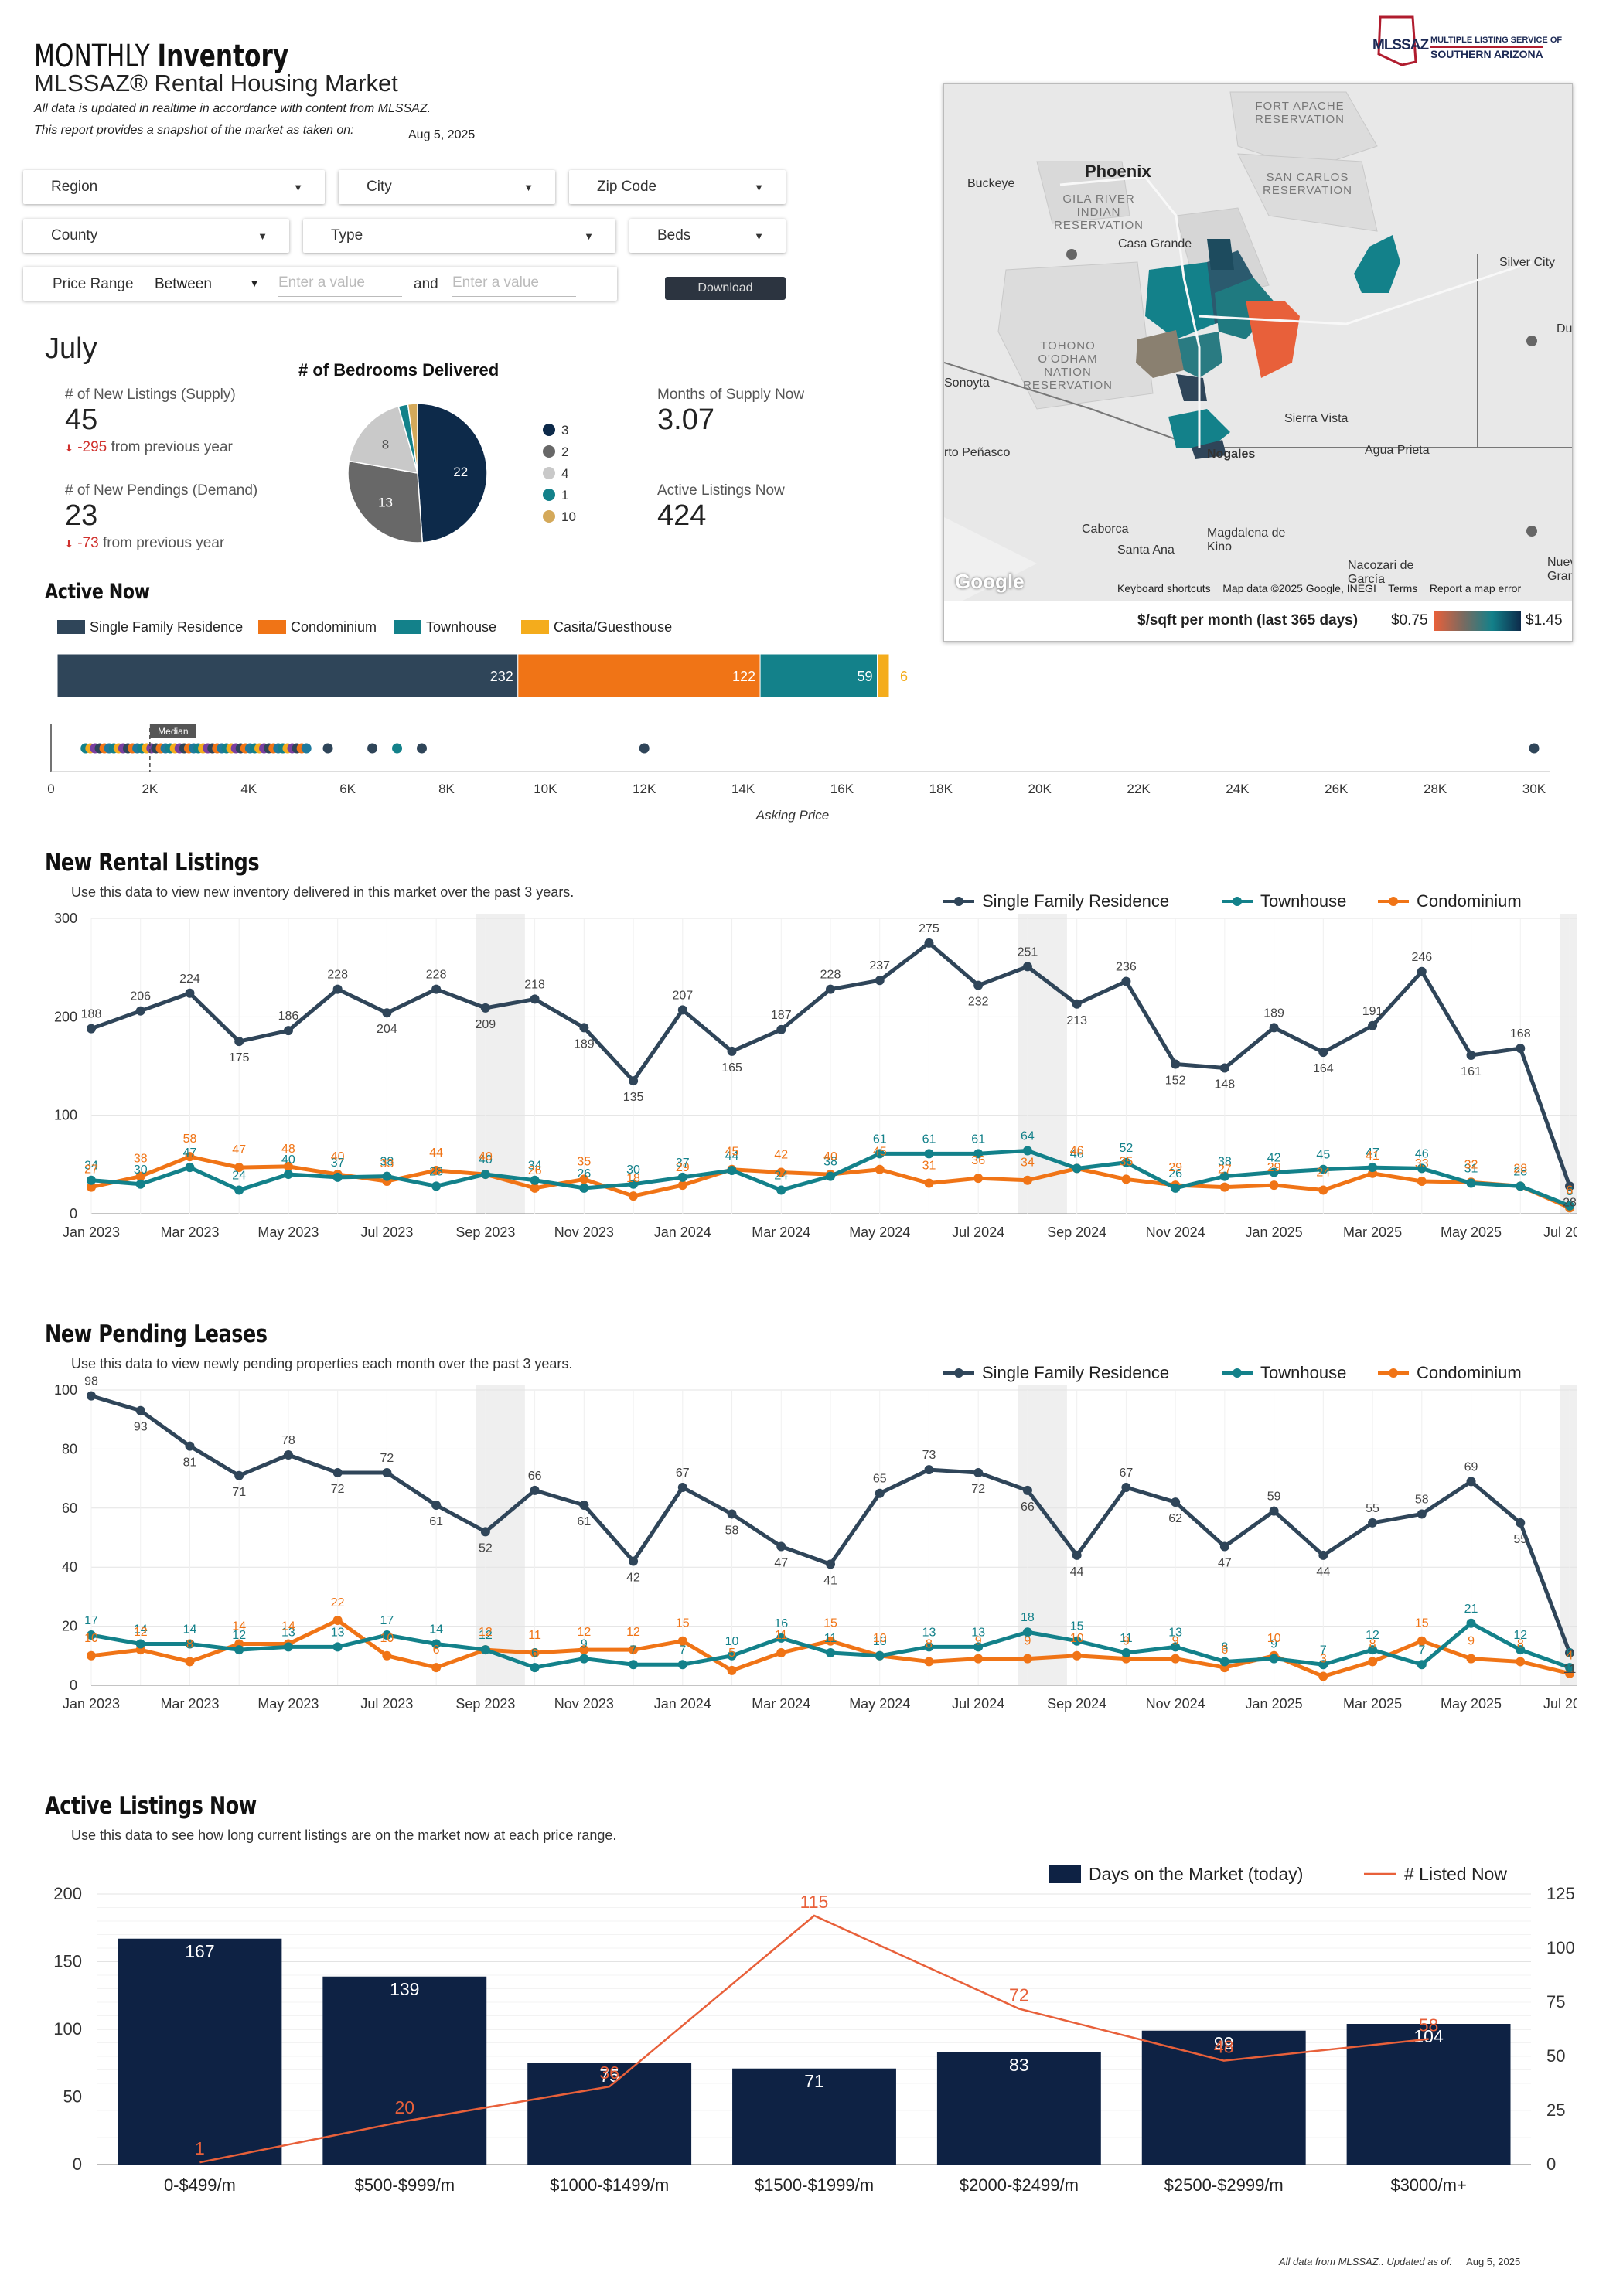 The width and height of the screenshot is (1606, 2296). What do you see at coordinates (1065, 1874) in the screenshot?
I see `legend-swatch` at bounding box center [1065, 1874].